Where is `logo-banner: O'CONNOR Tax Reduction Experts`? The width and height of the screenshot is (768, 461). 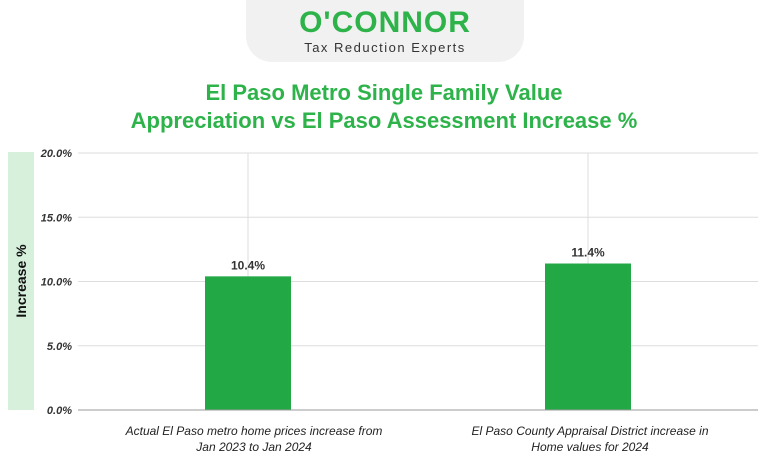
logo-banner: O'CONNOR Tax Reduction Experts is located at coordinates (385, 31).